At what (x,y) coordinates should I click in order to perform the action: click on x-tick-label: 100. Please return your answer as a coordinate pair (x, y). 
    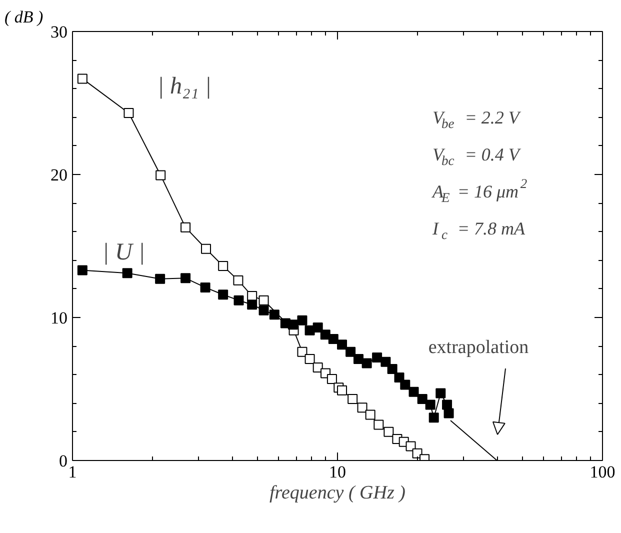
    Looking at the image, I should click on (603, 472).